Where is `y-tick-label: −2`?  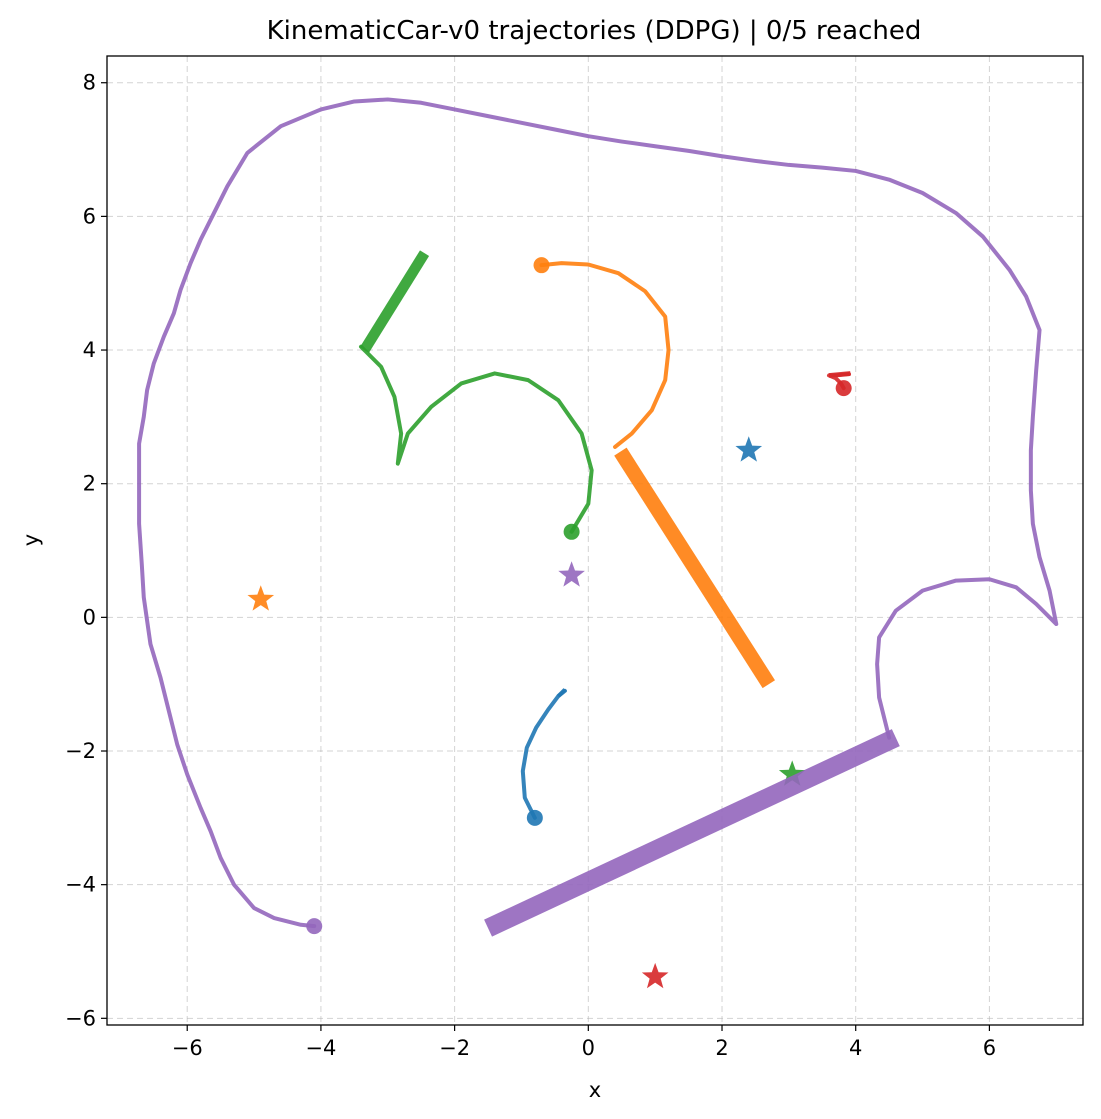 y-tick-label: −2 is located at coordinates (80, 751).